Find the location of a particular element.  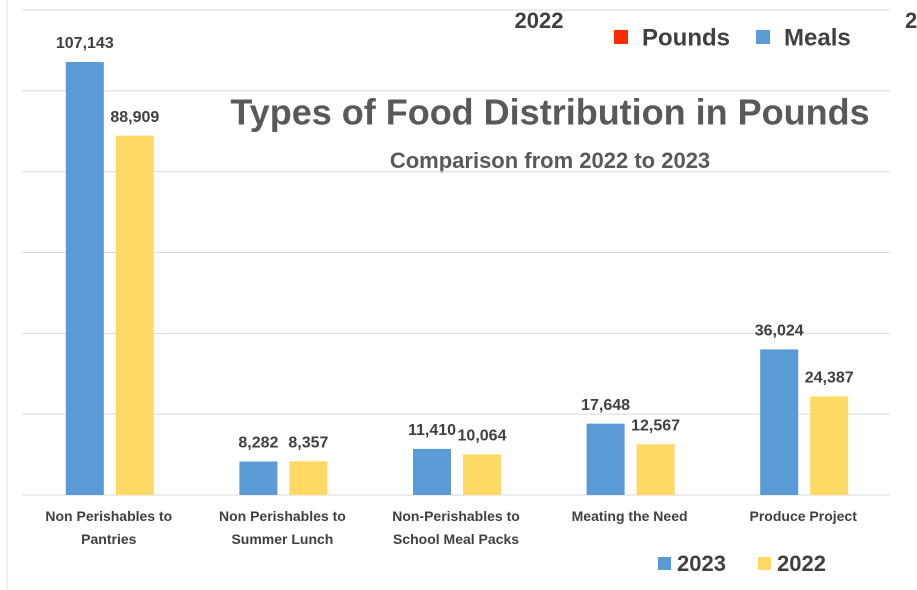

data-label: 36,024 is located at coordinates (779, 331).